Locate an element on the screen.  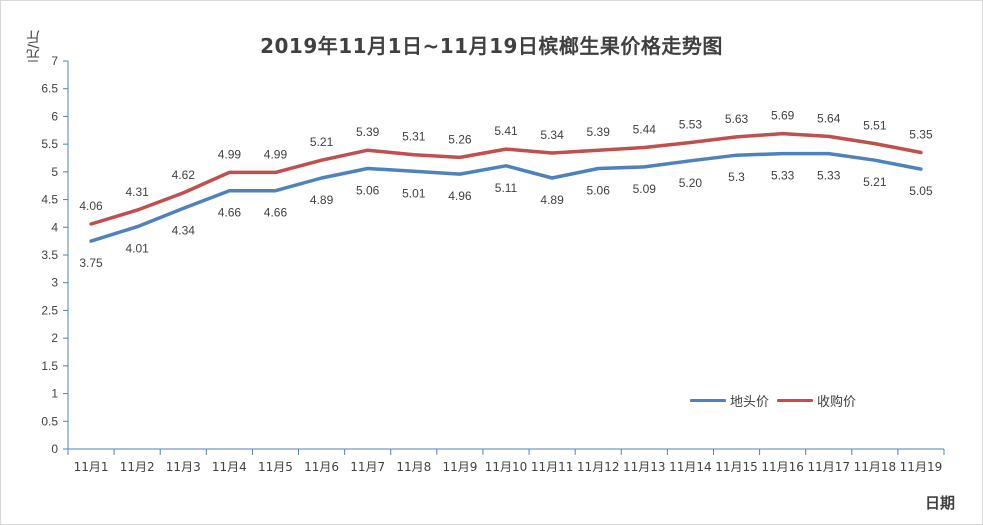
data-label-series-0: 5.11 is located at coordinates (506, 188).